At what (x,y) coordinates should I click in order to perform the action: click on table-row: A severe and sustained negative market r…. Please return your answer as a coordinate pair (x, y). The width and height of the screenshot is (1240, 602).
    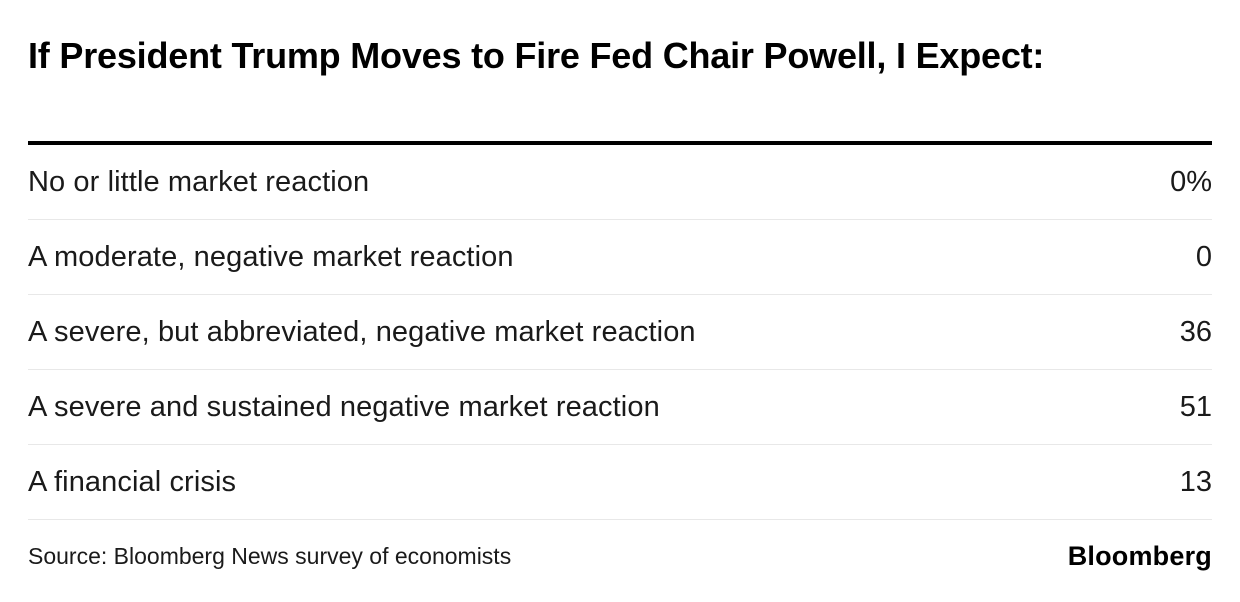
    Looking at the image, I should click on (620, 407).